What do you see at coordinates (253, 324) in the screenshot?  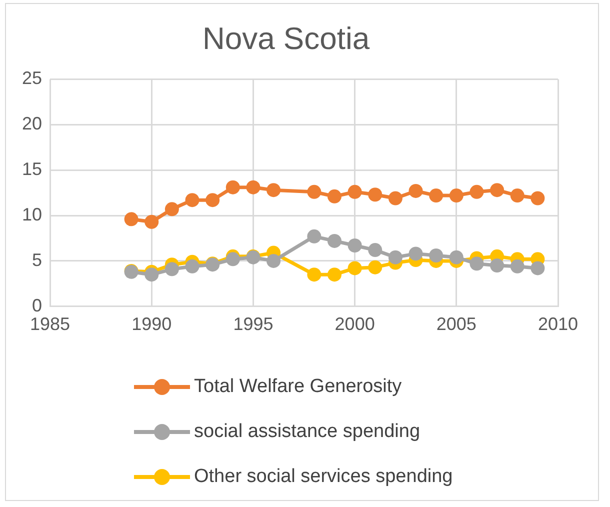 I see `x-tick-label: 1995` at bounding box center [253, 324].